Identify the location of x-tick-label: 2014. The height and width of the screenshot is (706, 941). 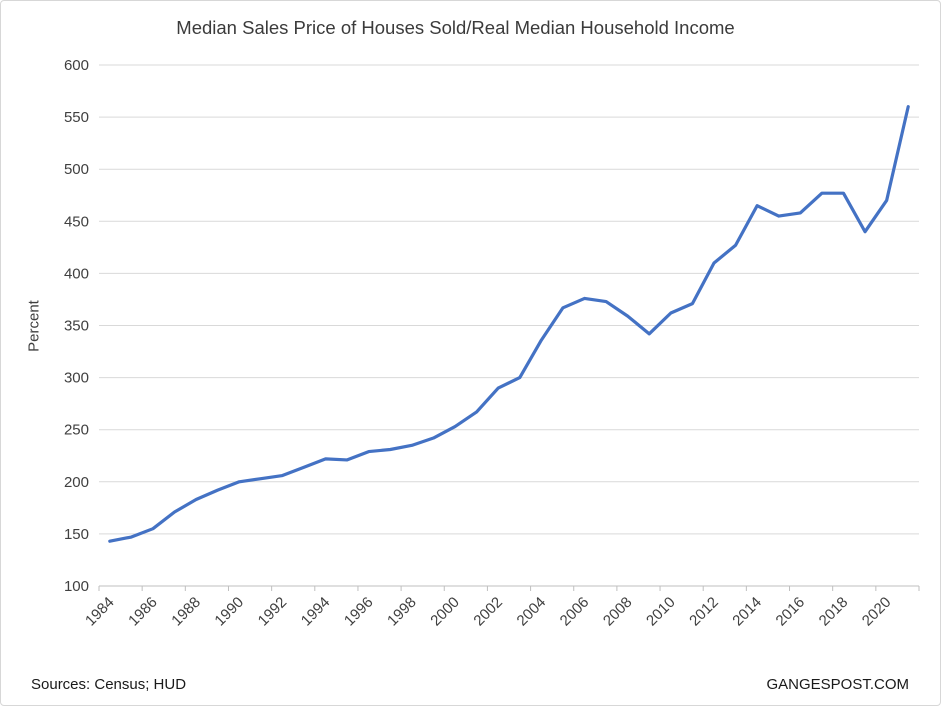
(747, 612).